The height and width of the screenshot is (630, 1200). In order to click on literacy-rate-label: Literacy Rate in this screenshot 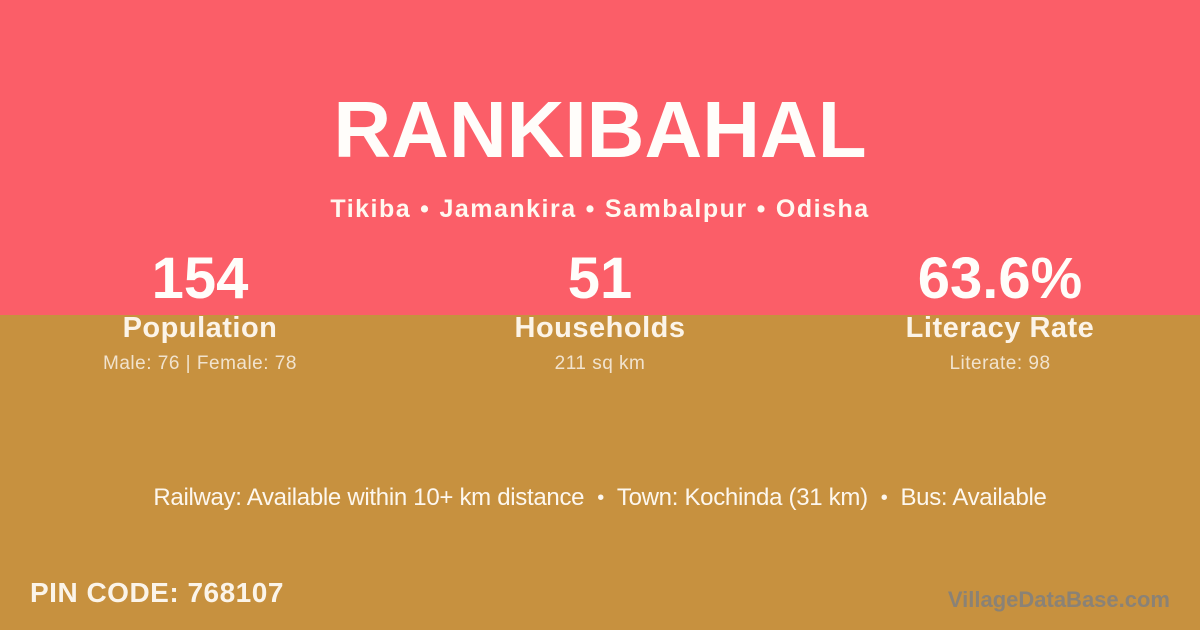, I will do `click(1000, 328)`.